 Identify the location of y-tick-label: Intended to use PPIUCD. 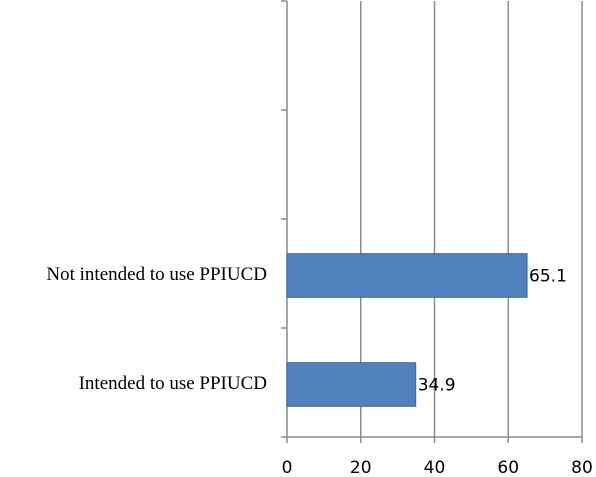
(173, 383).